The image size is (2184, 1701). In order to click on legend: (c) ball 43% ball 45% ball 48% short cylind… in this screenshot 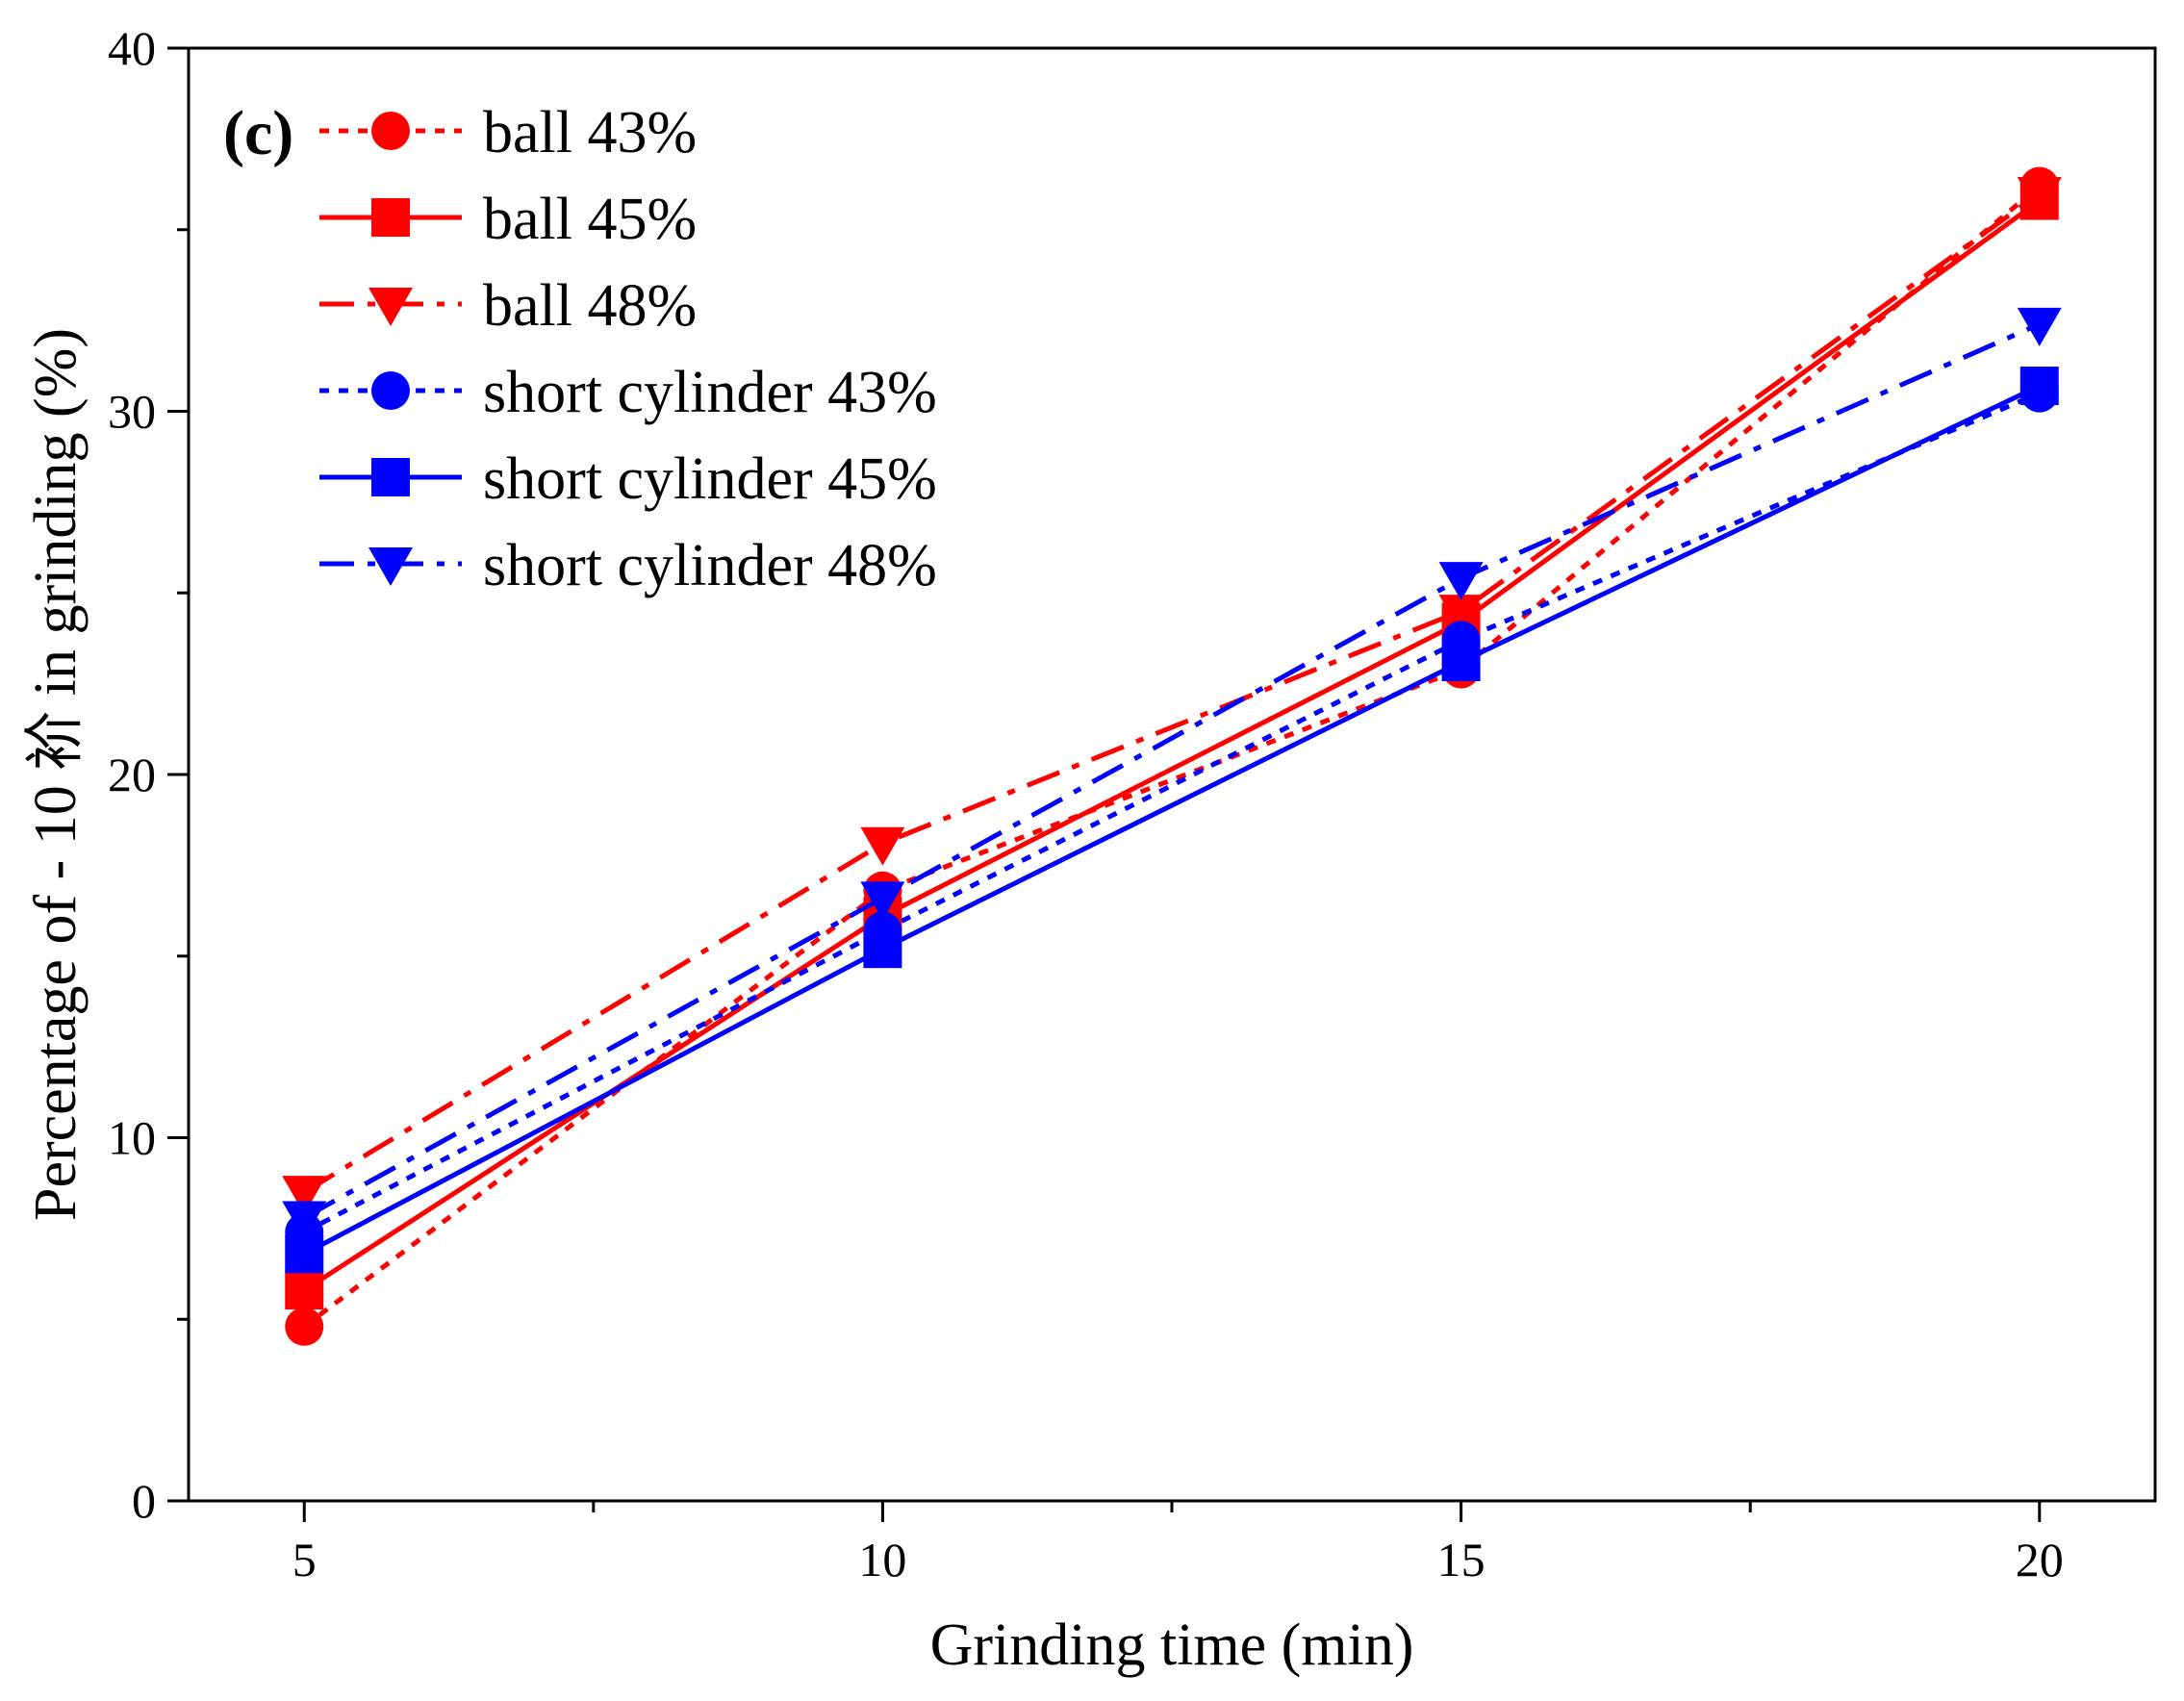, I will do `click(580, 348)`.